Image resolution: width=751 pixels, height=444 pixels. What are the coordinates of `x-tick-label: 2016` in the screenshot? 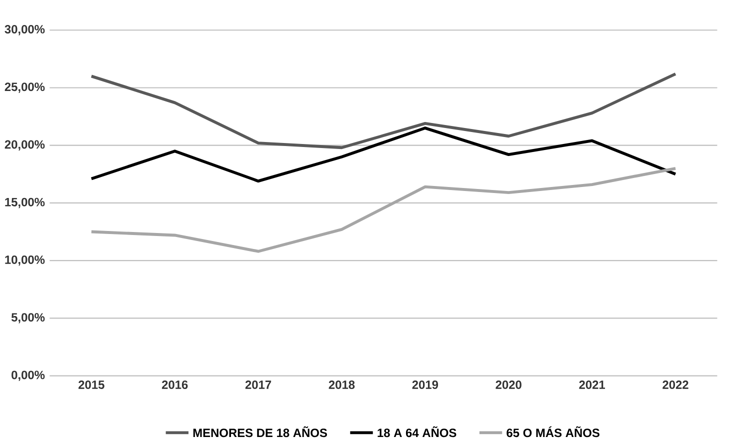 It's located at (175, 384).